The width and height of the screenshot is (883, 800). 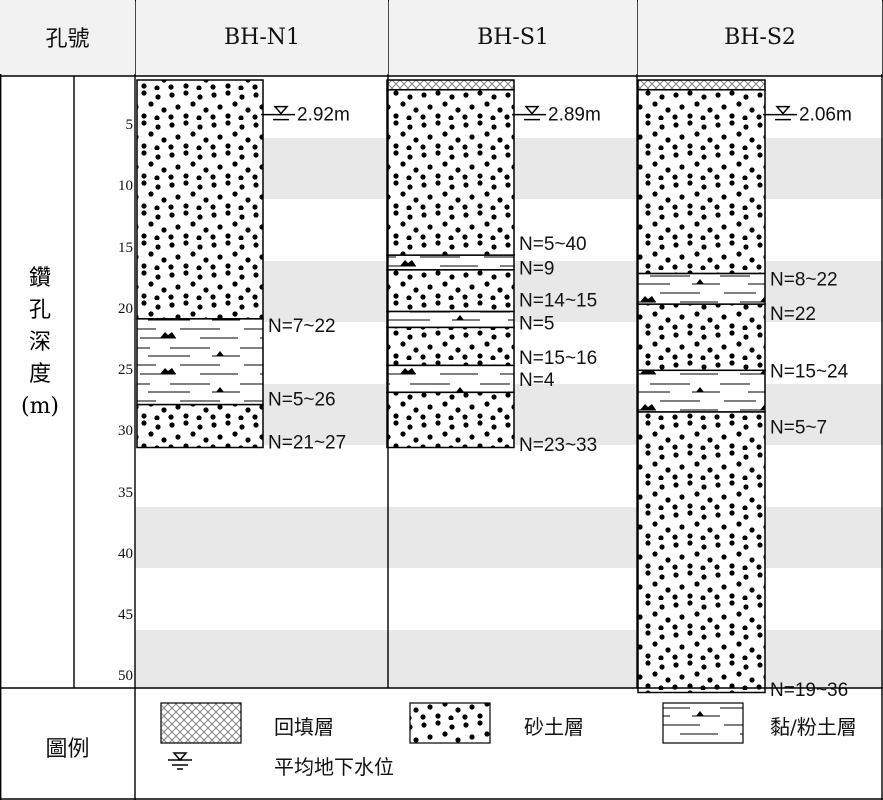 I want to click on legend-clay-label: 黏/粉土層, so click(x=813, y=727).